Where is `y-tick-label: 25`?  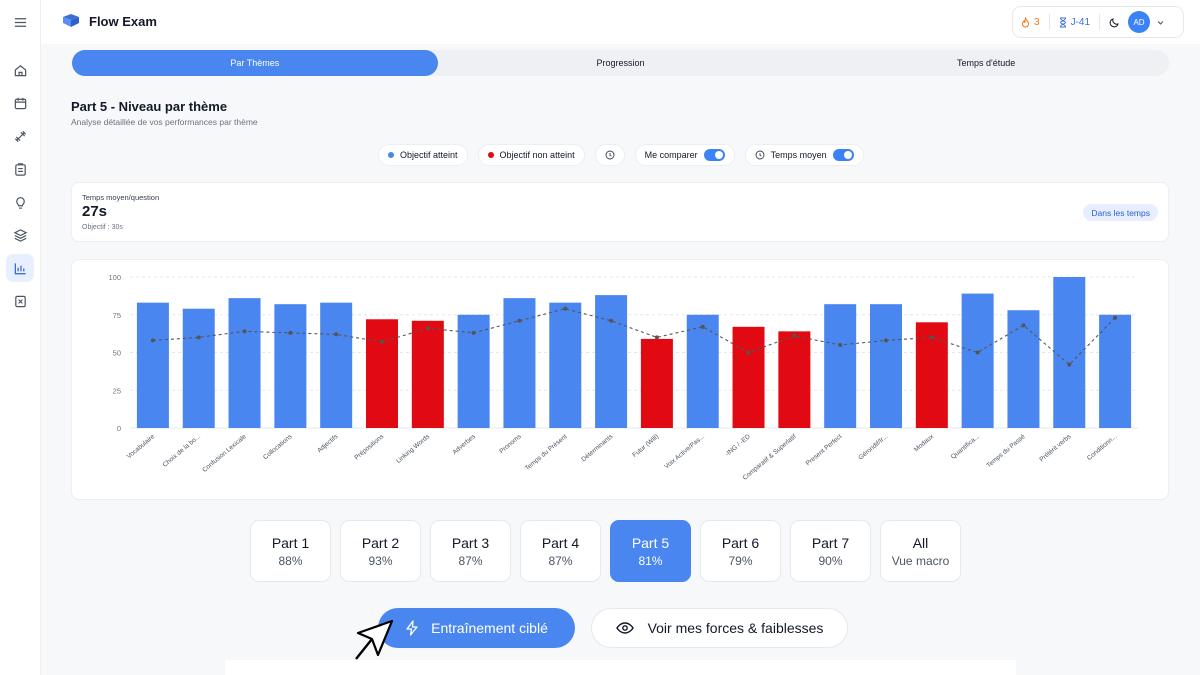 y-tick-label: 25 is located at coordinates (117, 390).